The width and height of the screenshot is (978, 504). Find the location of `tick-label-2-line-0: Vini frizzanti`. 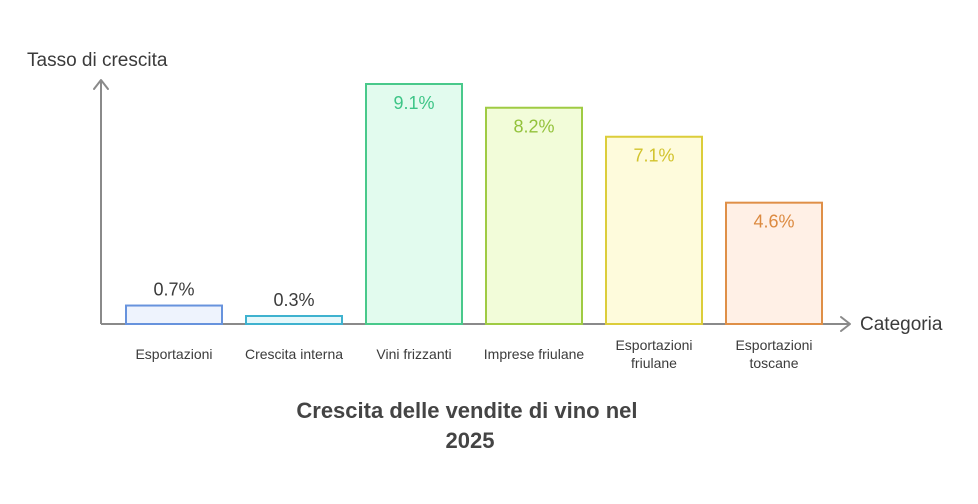

tick-label-2-line-0: Vini frizzanti is located at coordinates (413, 354).